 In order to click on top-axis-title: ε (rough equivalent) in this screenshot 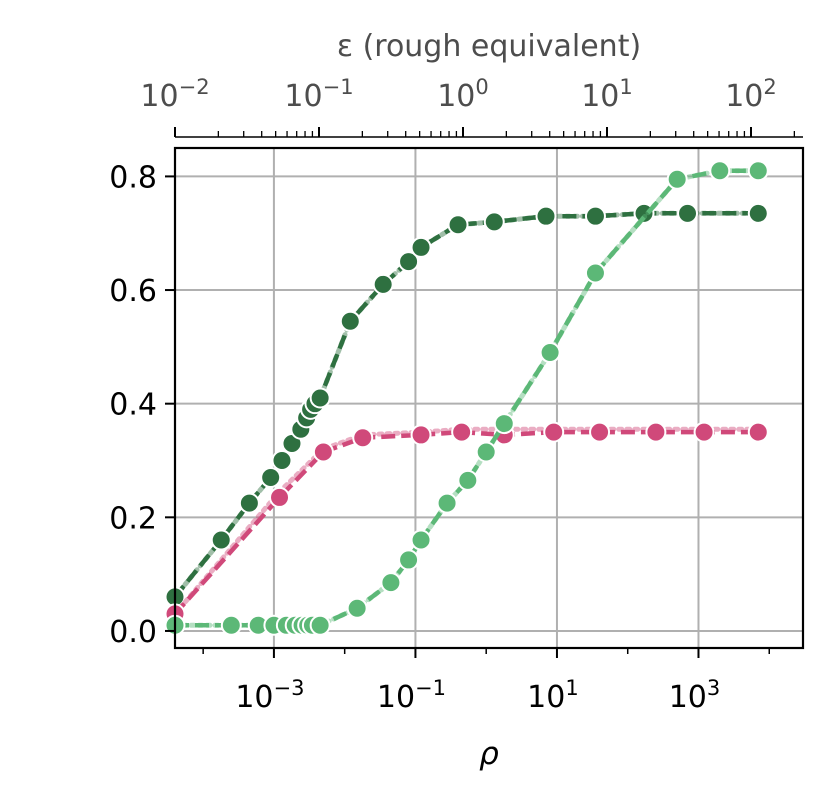, I will do `click(489, 46)`.